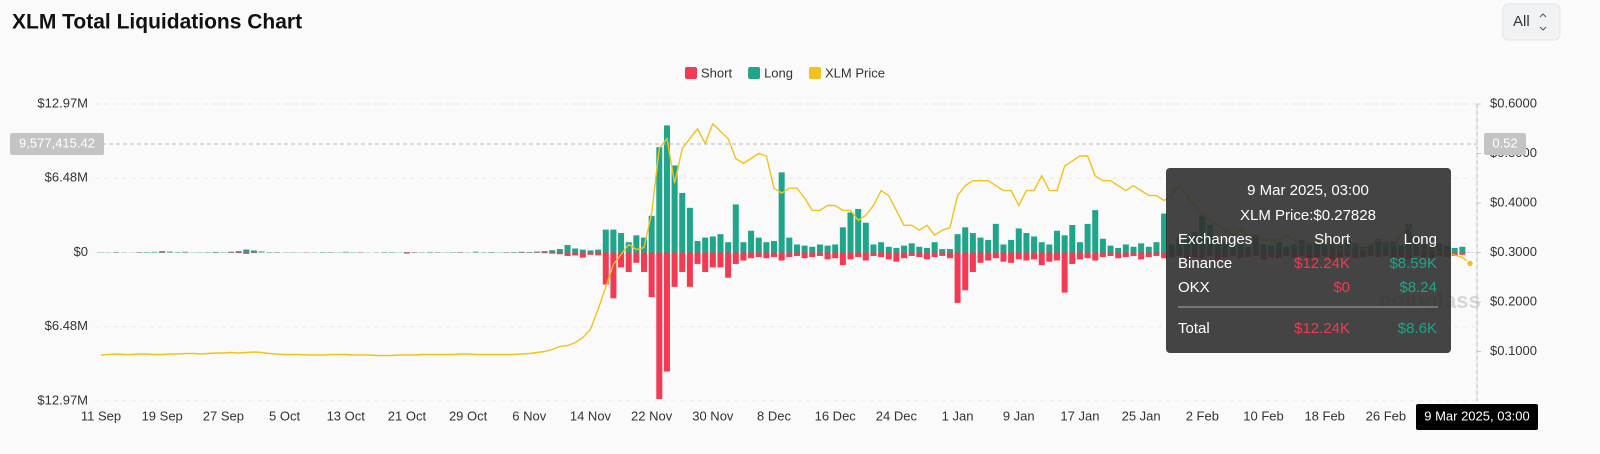 The image size is (1600, 454). What do you see at coordinates (157, 22) in the screenshot?
I see `chart-title: XLM Total Liquidations Chart` at bounding box center [157, 22].